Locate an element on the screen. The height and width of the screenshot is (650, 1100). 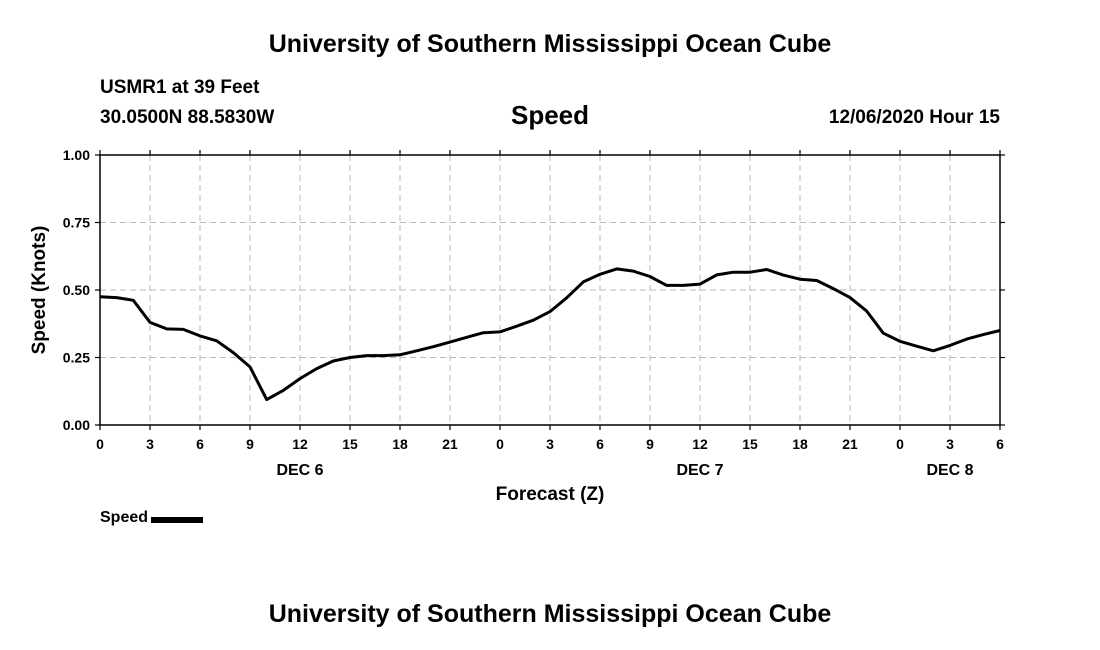
legend-swatch is located at coordinates (177, 520).